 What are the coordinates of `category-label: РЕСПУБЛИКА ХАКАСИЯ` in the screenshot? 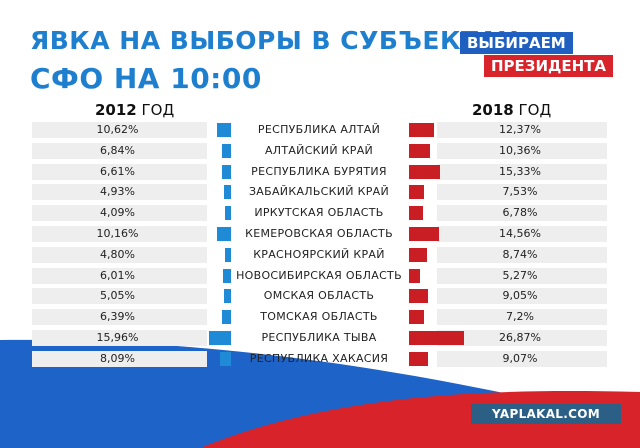 It's located at (319, 358).